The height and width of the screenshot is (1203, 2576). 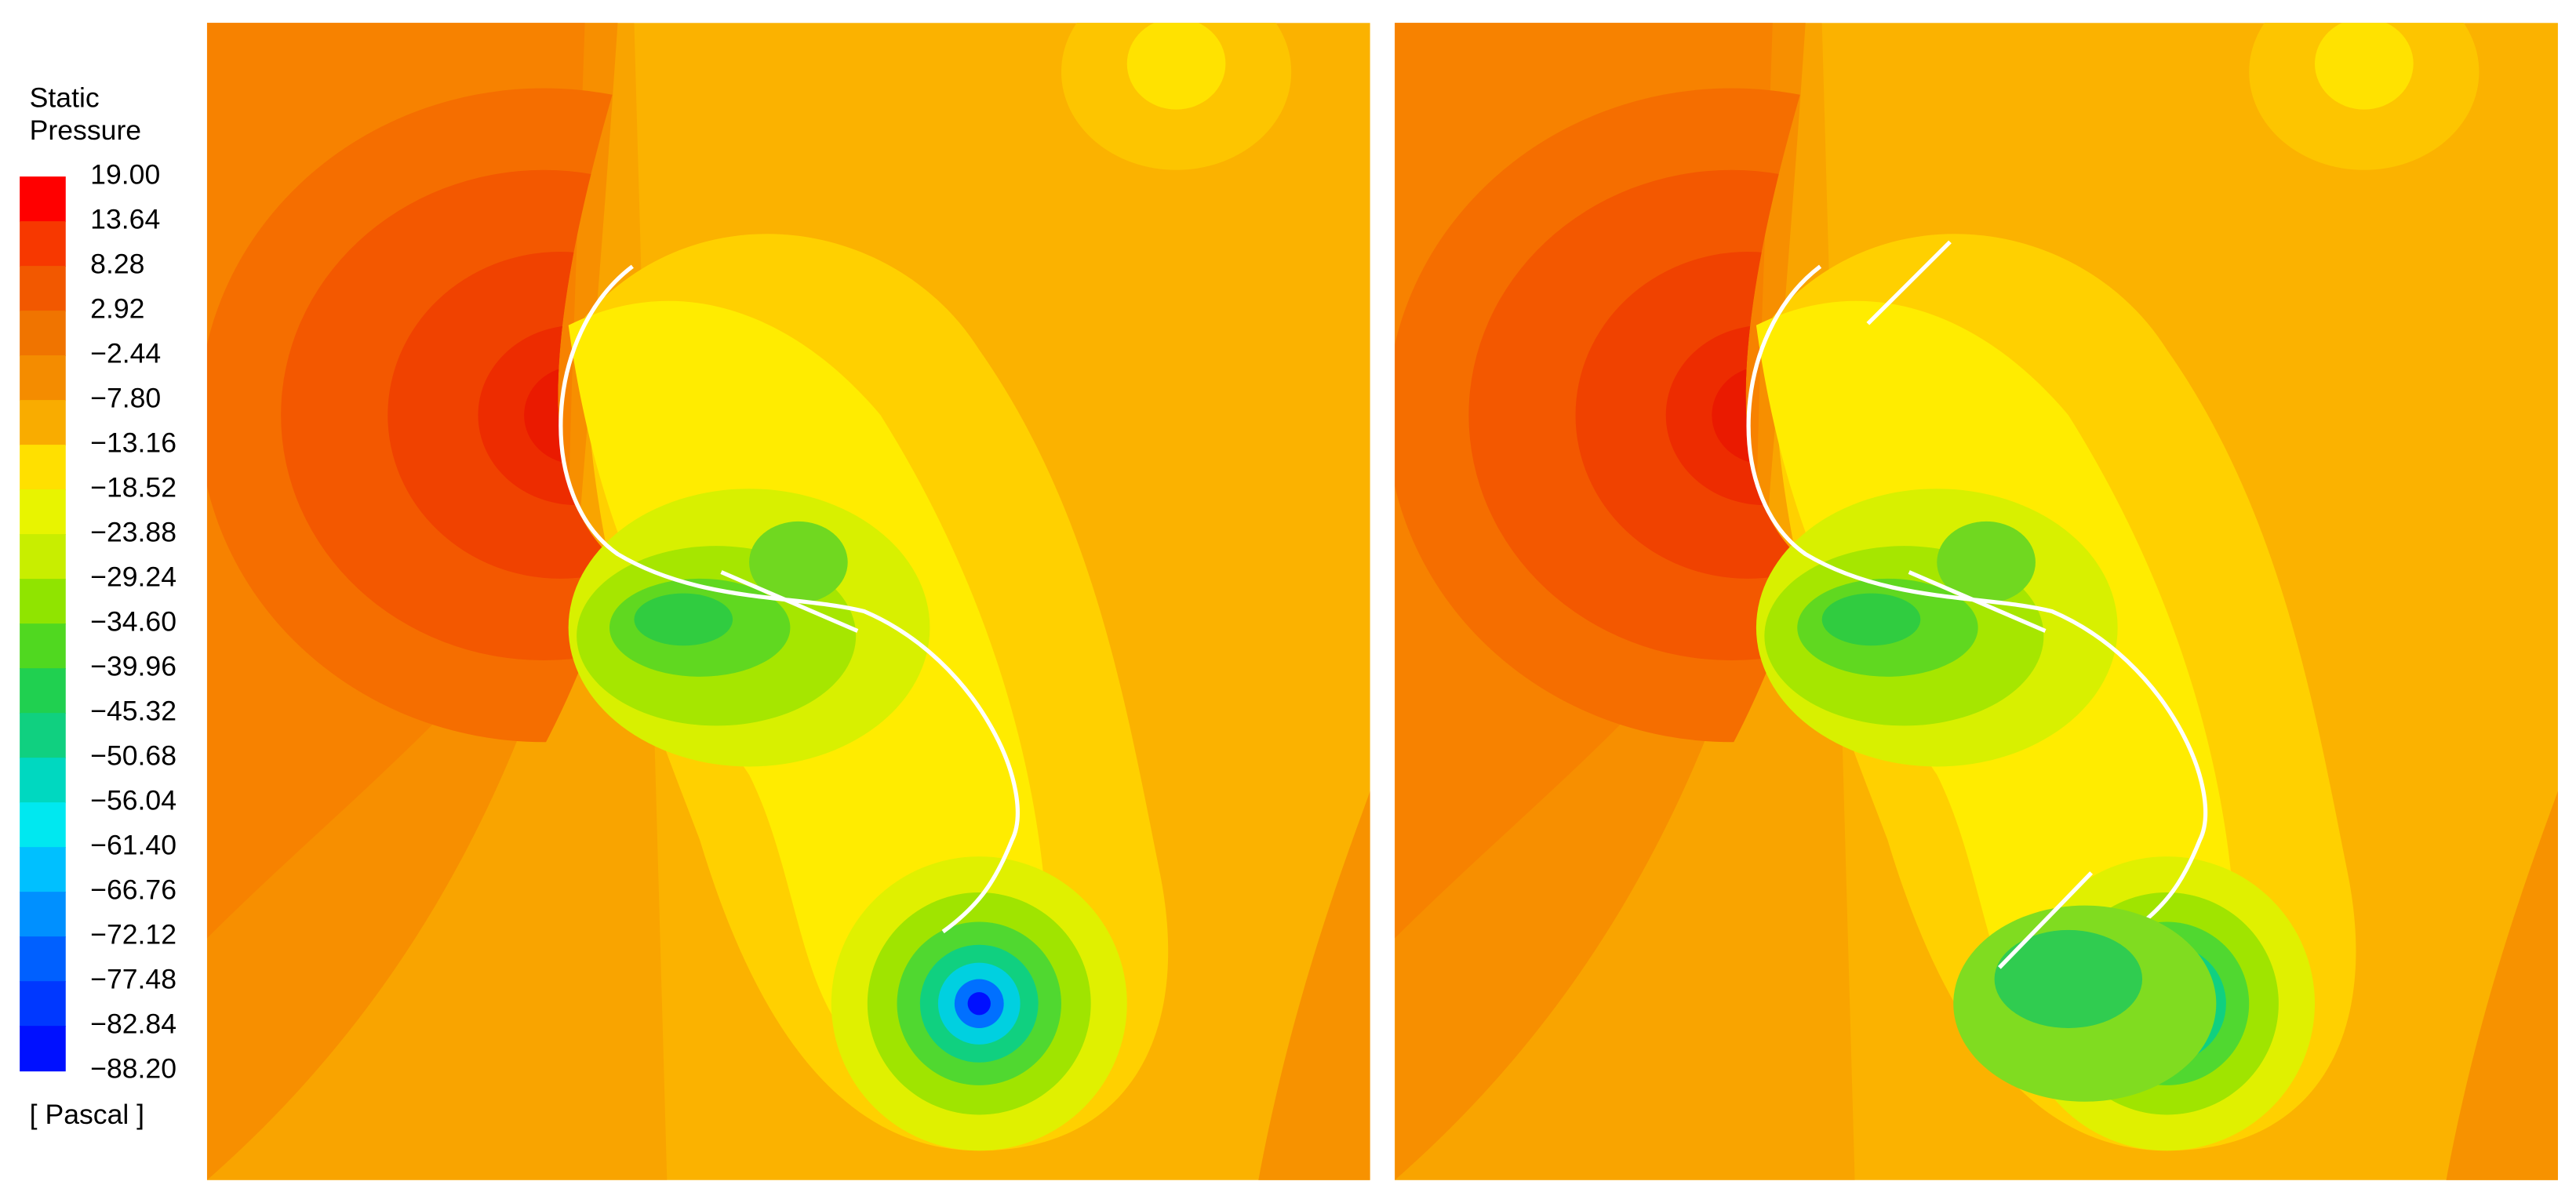 I want to click on legend-label: −72.12, so click(x=133, y=934).